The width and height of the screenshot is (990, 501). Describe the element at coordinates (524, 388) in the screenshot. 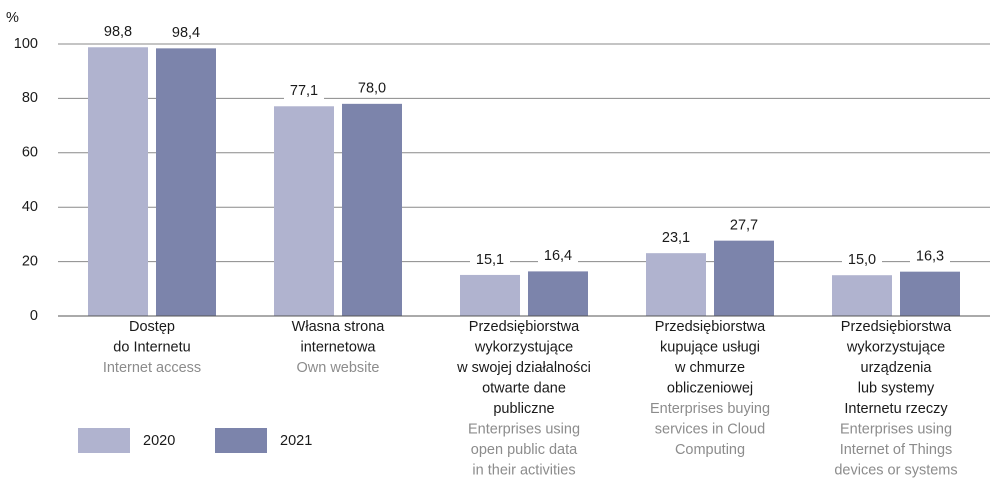

I see `x-tick-label: otwarte dane` at that location.